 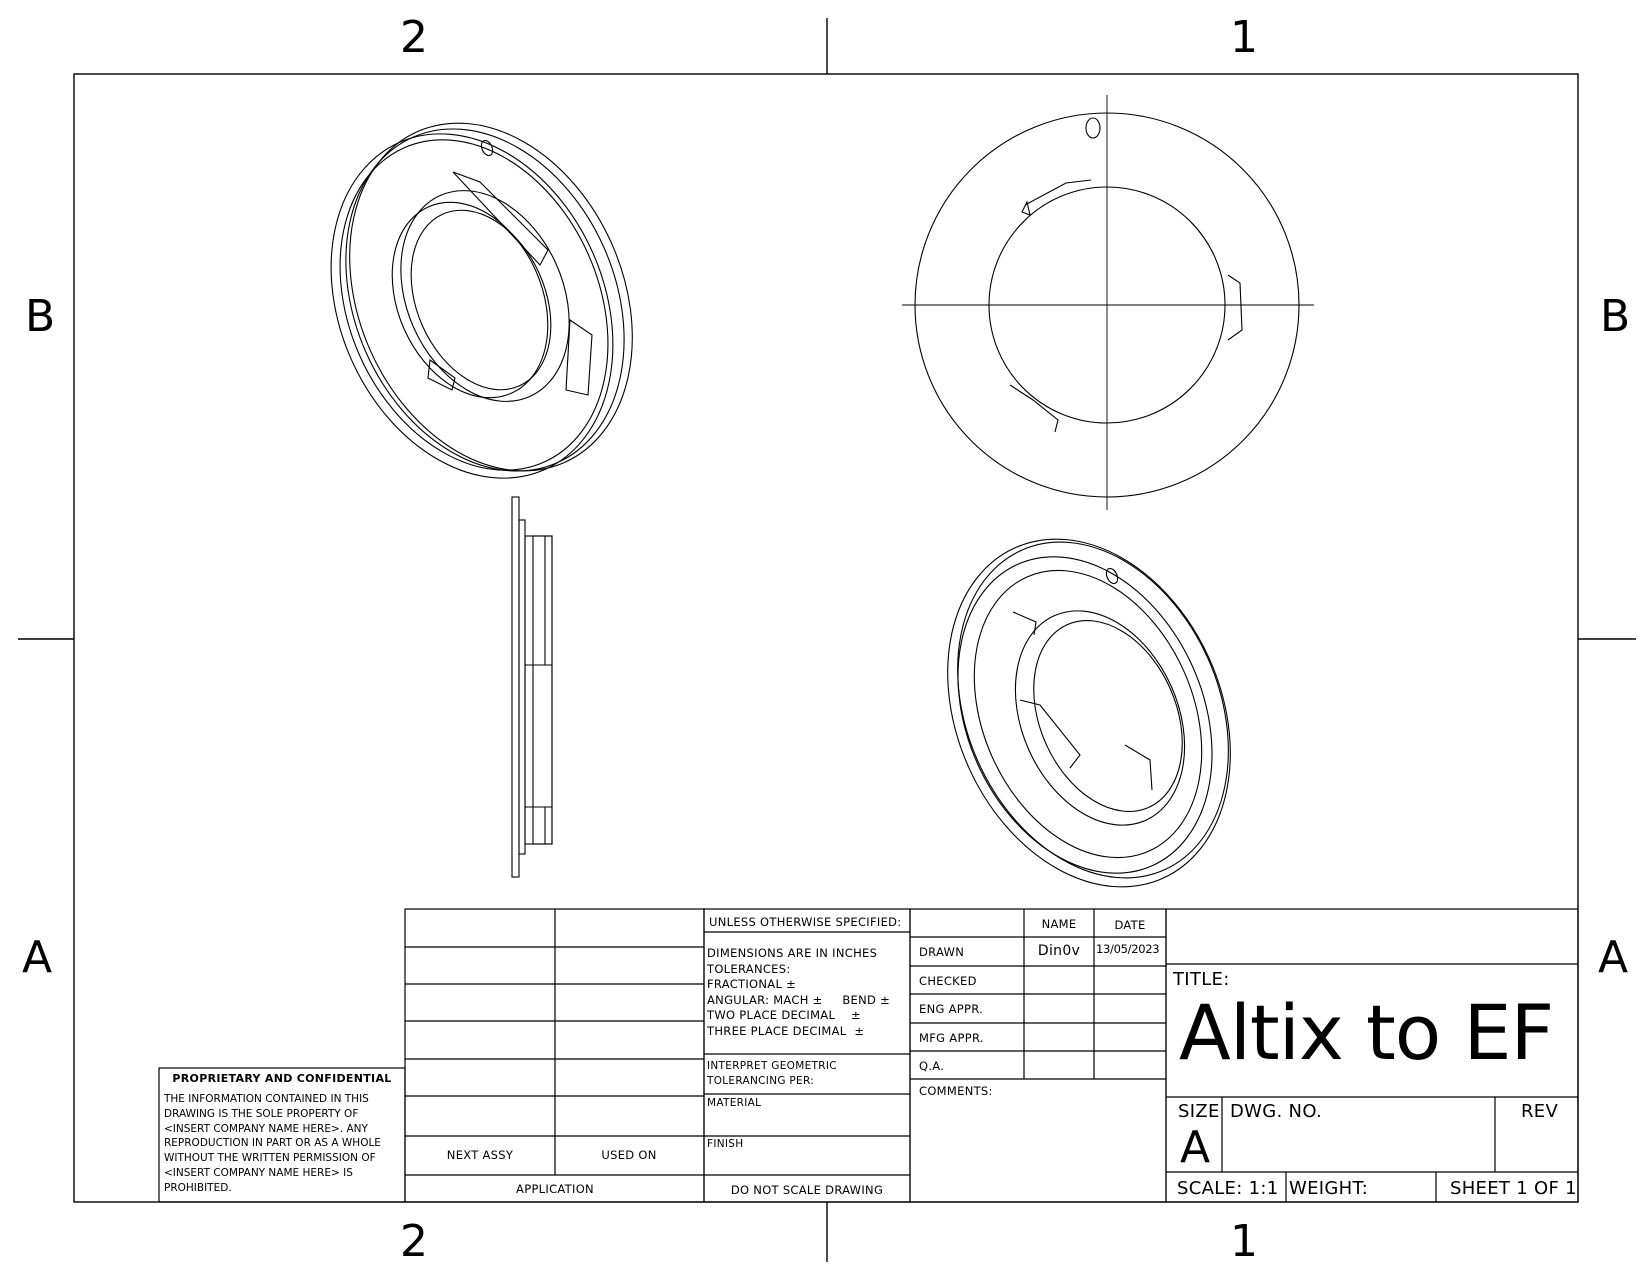 I want to click on rev-label: REV, so click(x=1540, y=1111).